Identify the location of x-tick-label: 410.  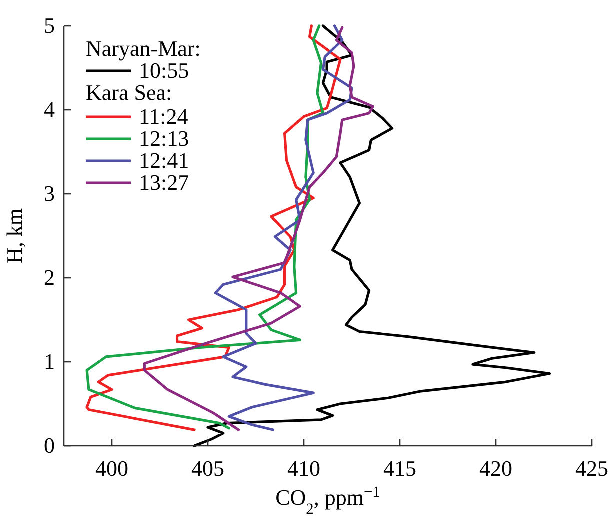
(304, 468).